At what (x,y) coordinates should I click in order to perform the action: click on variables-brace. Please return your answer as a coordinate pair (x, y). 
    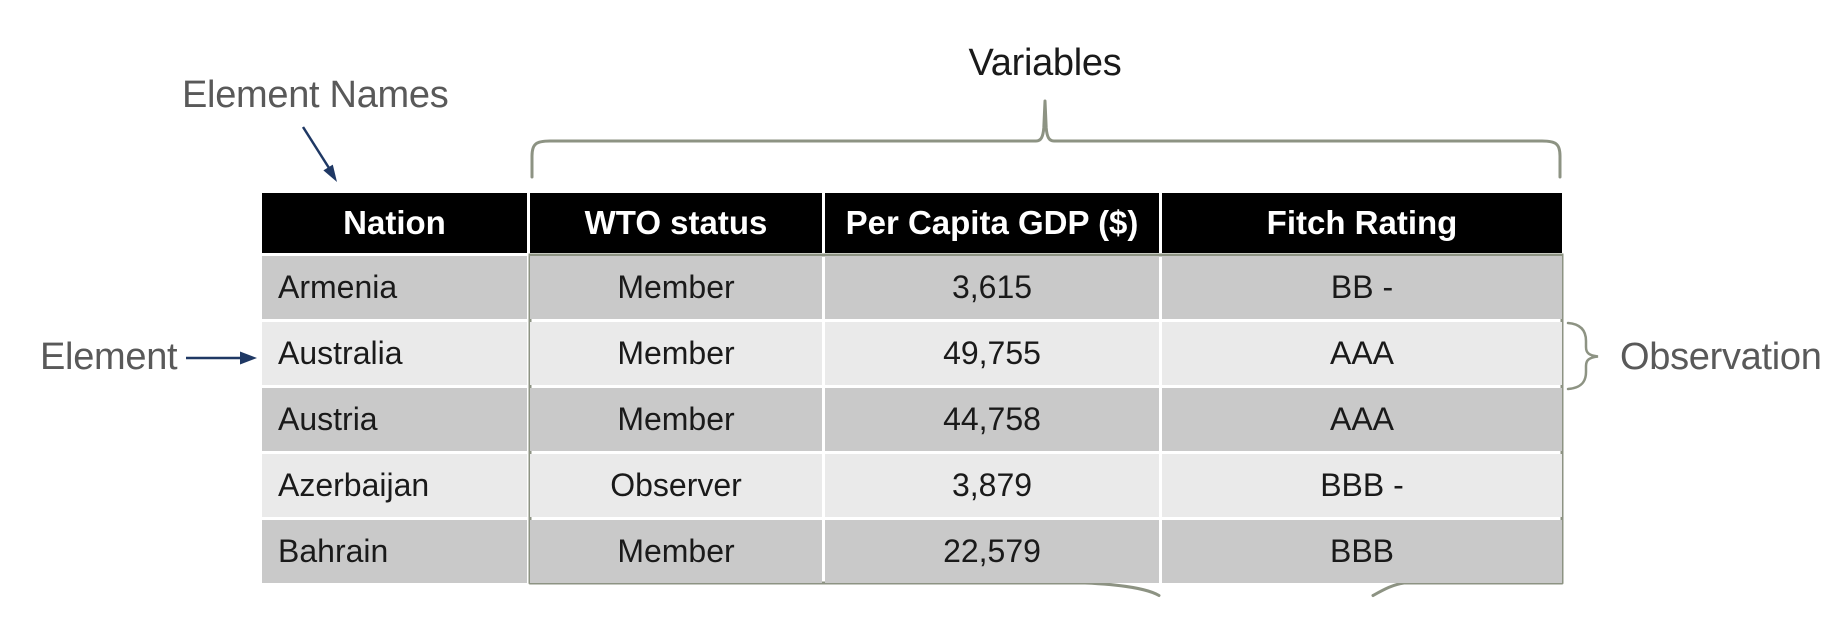
    Looking at the image, I should click on (1046, 139).